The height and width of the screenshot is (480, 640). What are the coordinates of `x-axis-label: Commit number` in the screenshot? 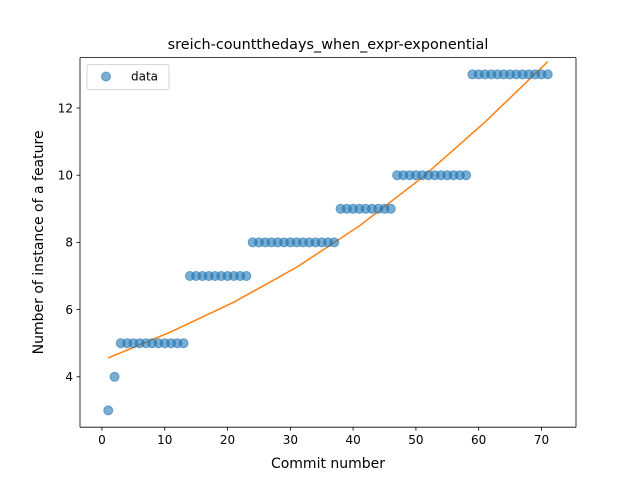 It's located at (328, 464).